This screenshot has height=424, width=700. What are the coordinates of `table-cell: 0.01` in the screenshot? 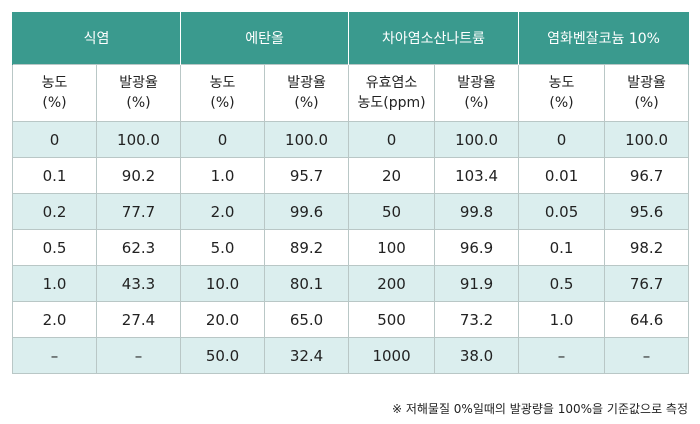 It's located at (562, 175).